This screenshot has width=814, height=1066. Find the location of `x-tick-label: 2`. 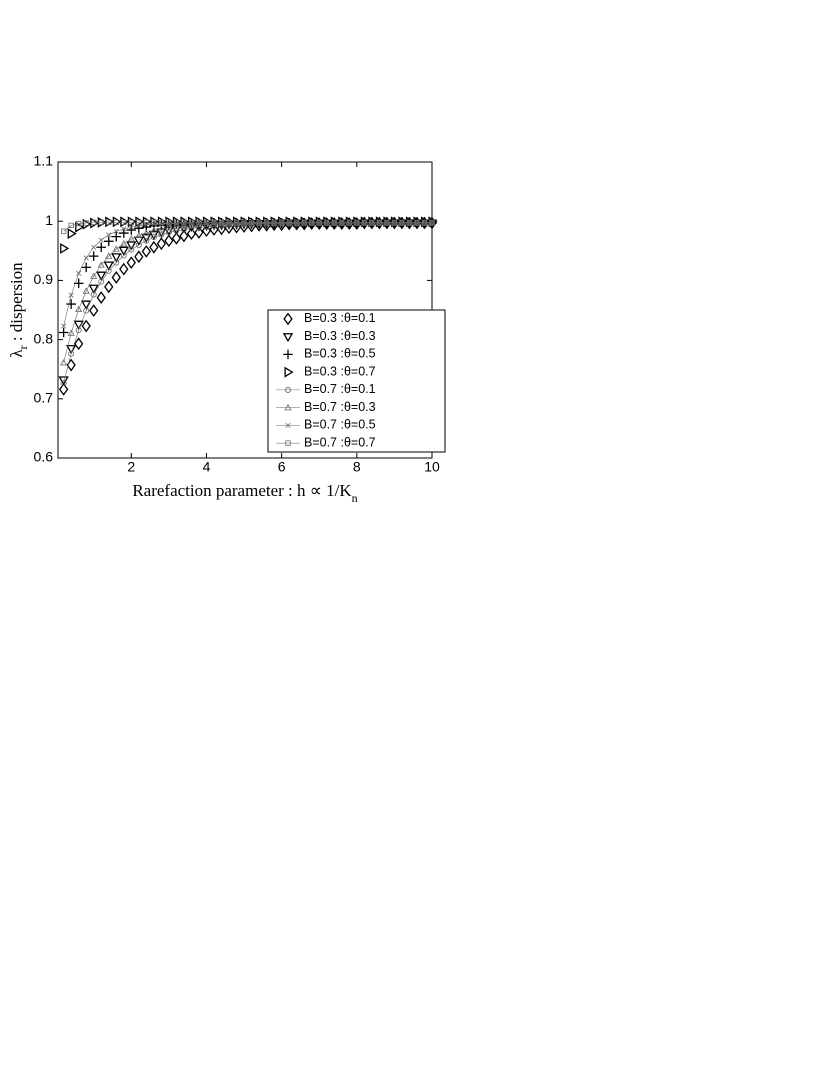

x-tick-label: 2 is located at coordinates (131, 467).